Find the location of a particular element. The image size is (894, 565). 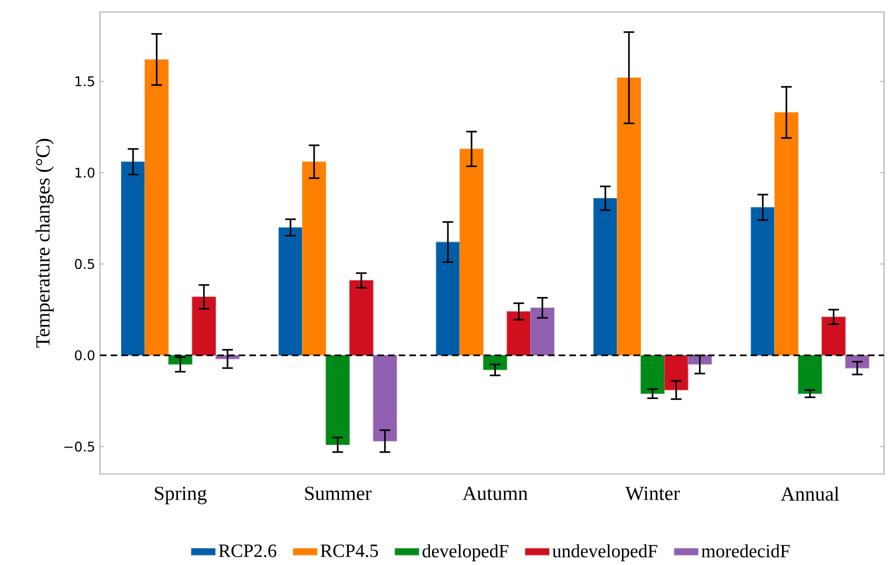

x-tick-label: Annual is located at coordinates (810, 493).